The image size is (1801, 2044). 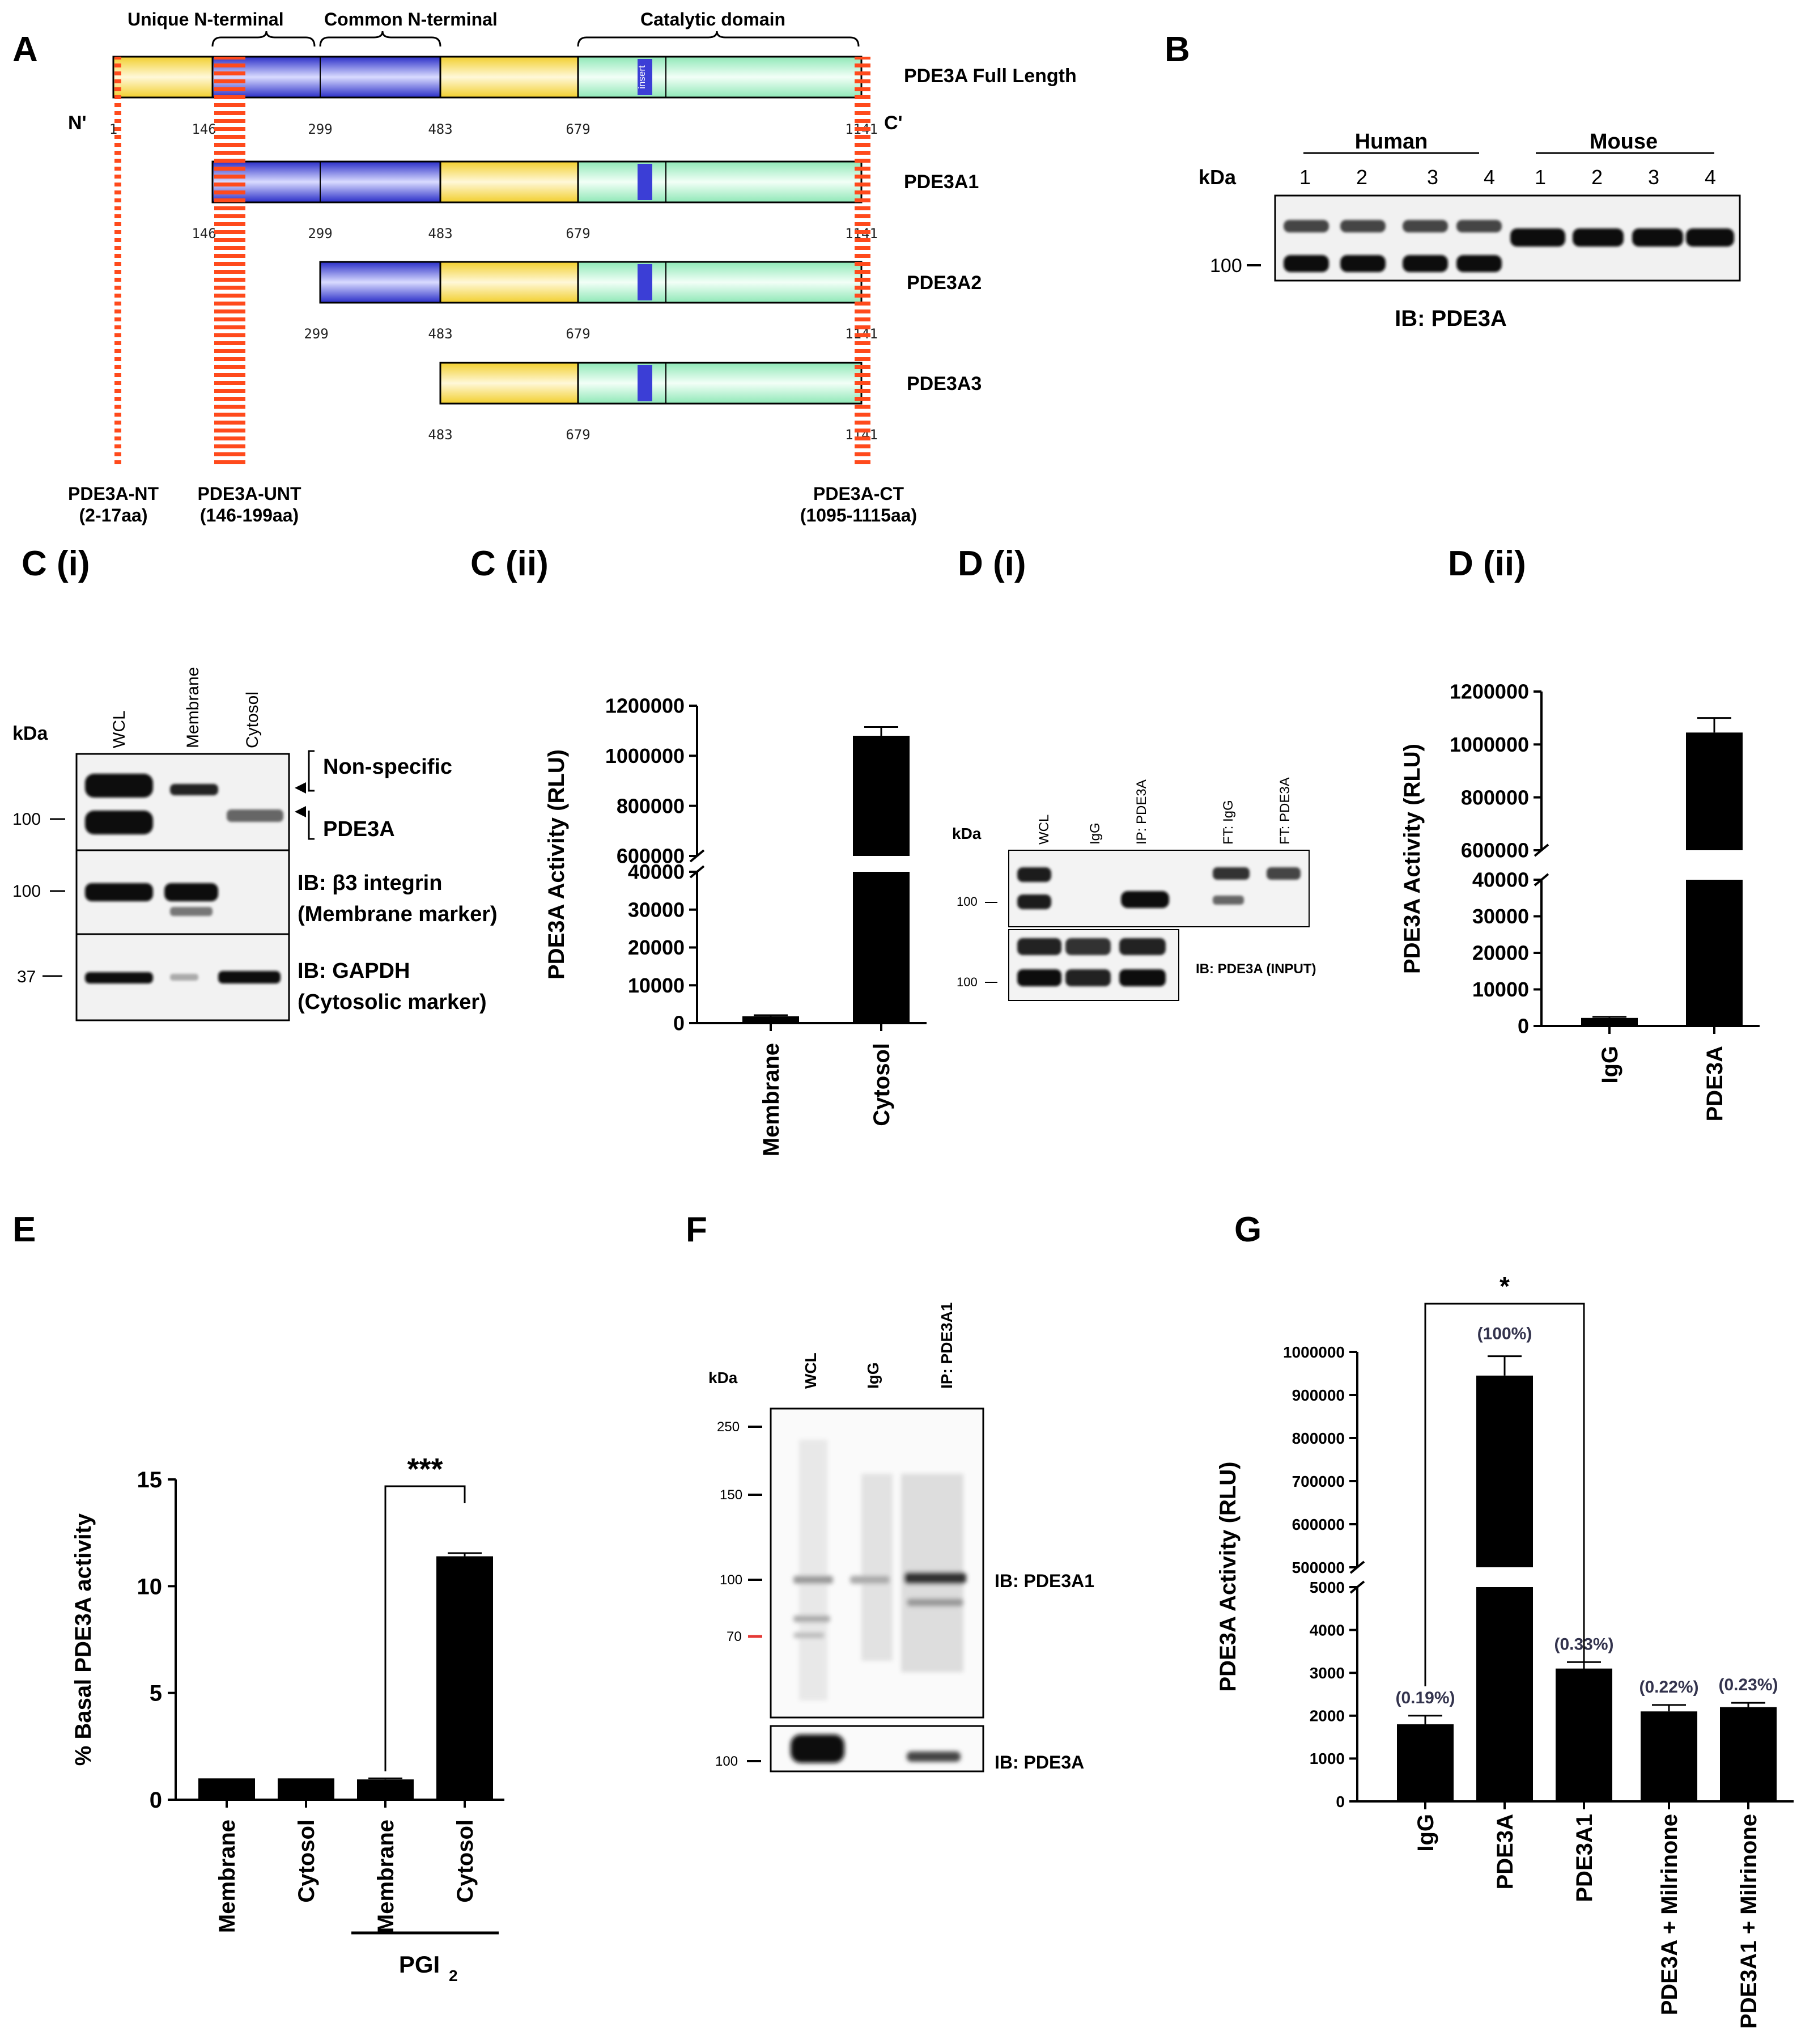 What do you see at coordinates (1487, 564) in the screenshot?
I see `panel-label-dii: D (ii)` at bounding box center [1487, 564].